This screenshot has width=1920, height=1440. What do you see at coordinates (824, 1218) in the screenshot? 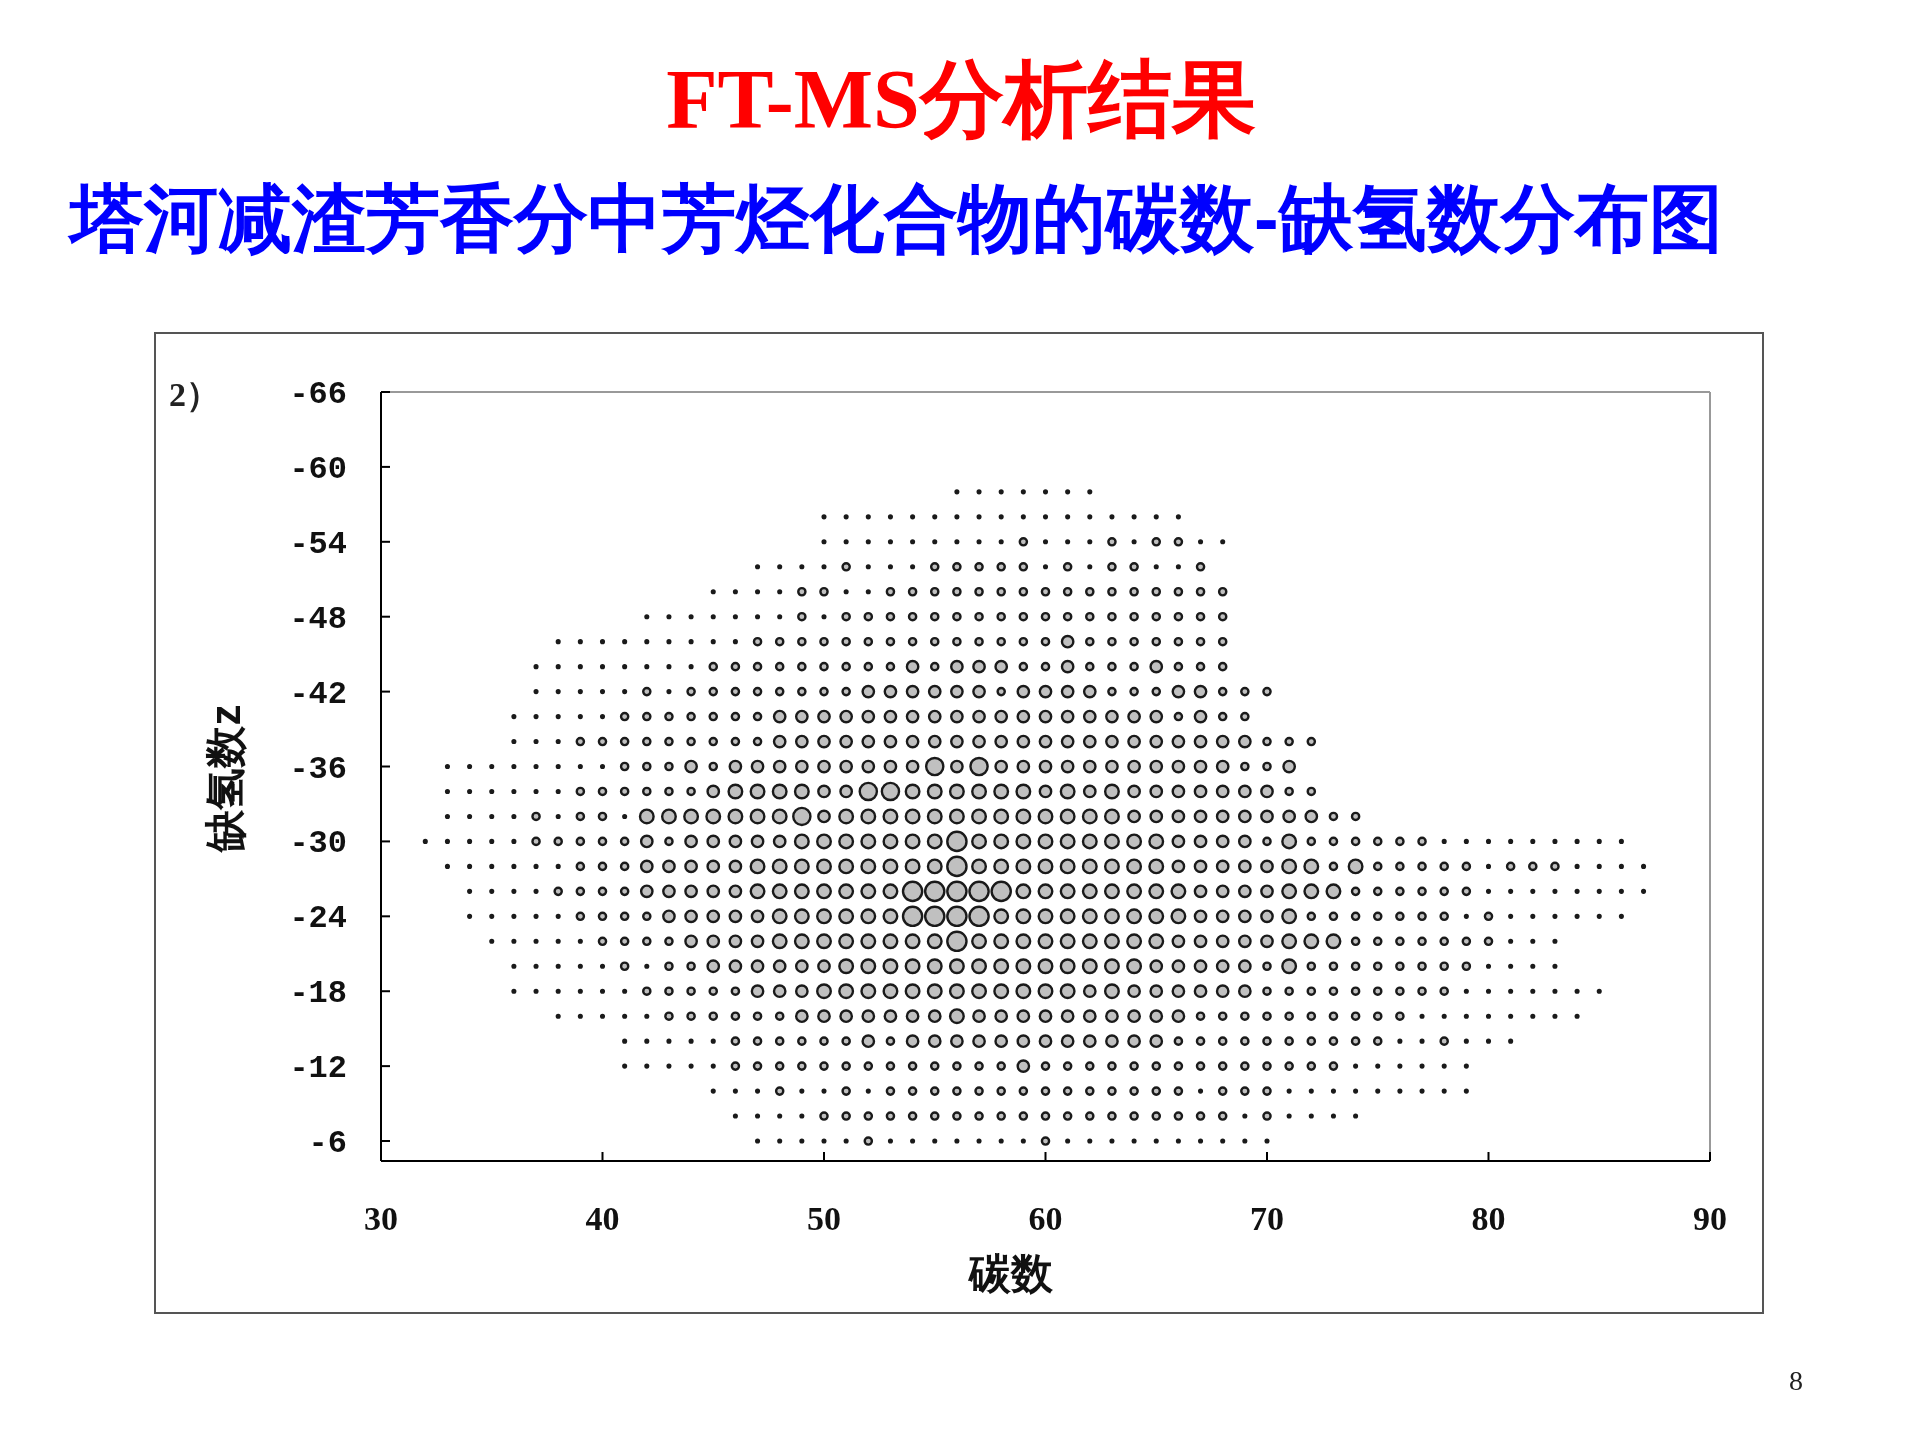
I see `x-tick-label: 50` at bounding box center [824, 1218].